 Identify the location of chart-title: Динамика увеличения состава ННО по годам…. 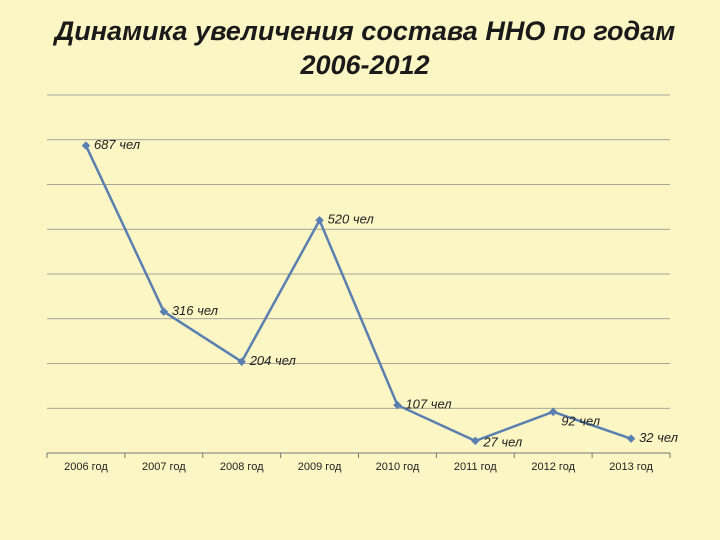
(365, 48).